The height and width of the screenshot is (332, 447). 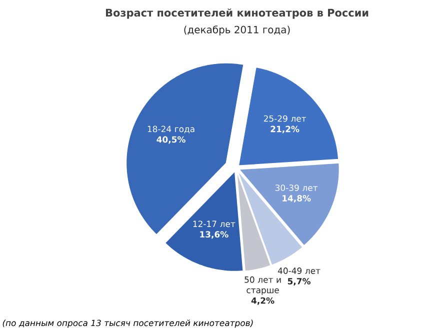 I want to click on data-label: 4,2%, so click(x=262, y=301).